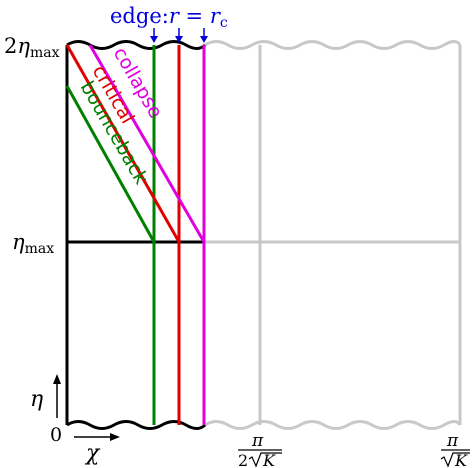 This screenshot has width=474, height=468. I want to click on x-tick-full-den-var: K, so click(461, 459).